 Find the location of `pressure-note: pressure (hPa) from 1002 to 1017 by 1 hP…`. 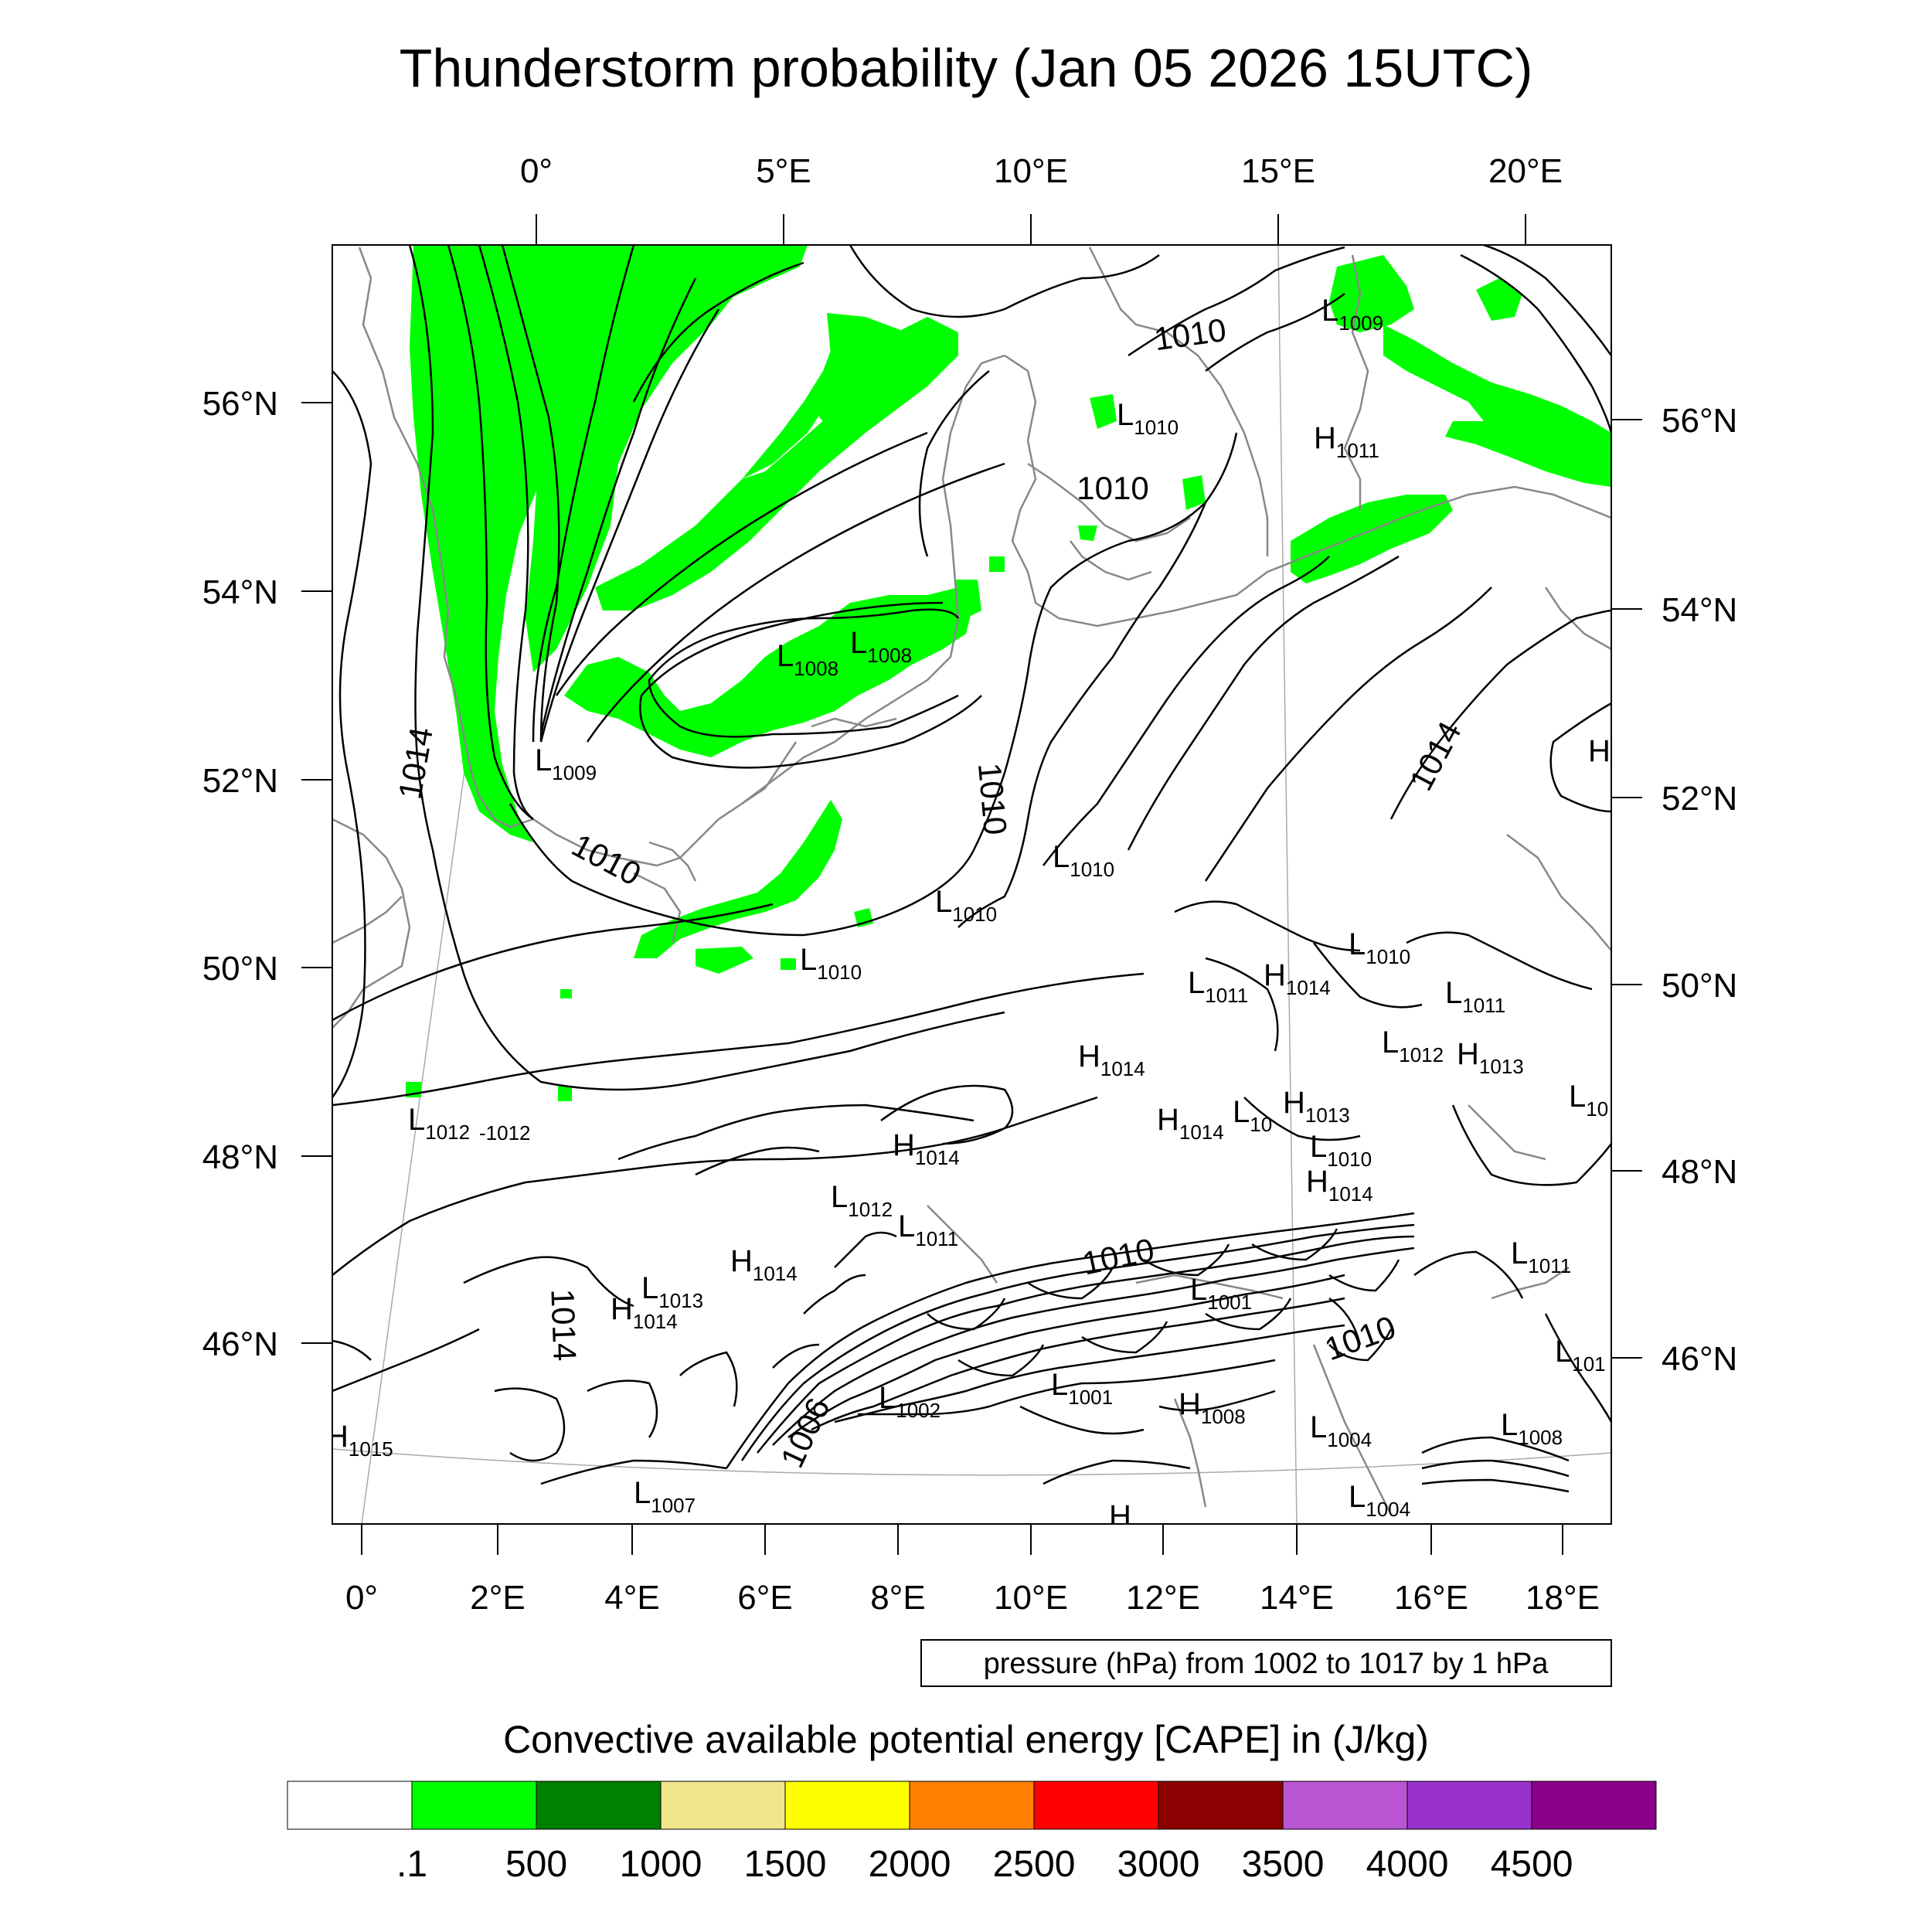

pressure-note: pressure (hPa) from 1002 to 1017 by 1 hP… is located at coordinates (1267, 1664).